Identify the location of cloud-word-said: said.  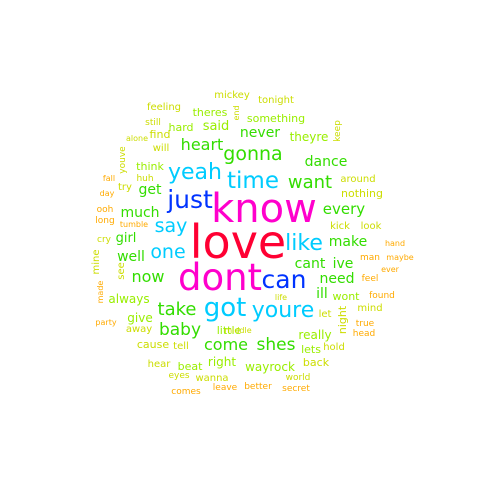
(216, 126).